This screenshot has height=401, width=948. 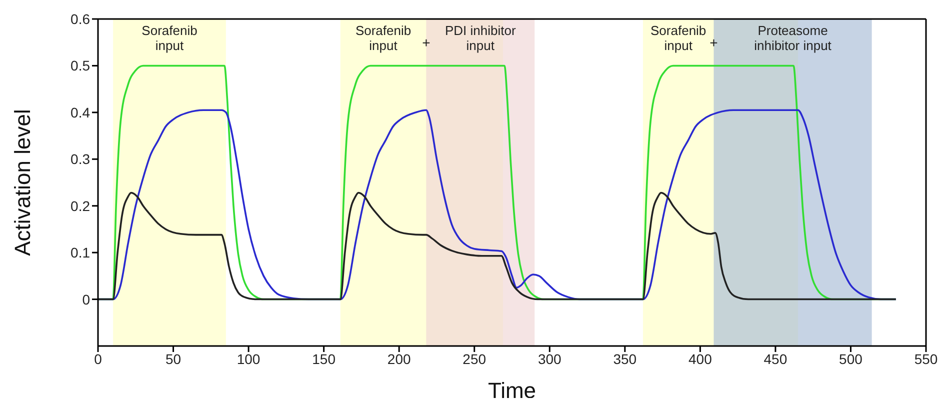 I want to click on y-tick-label: 0.1, so click(x=80, y=252).